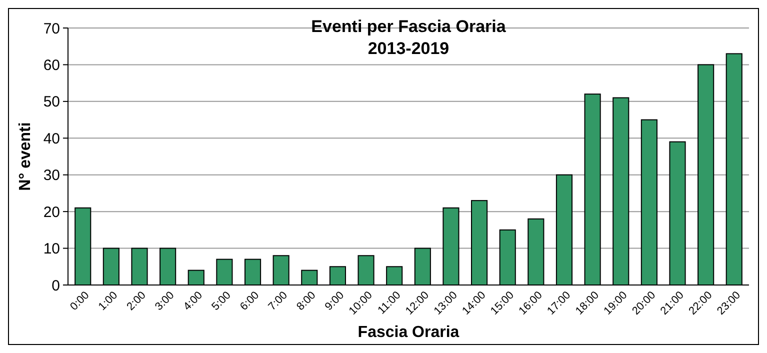 This screenshot has height=353, width=767. Describe the element at coordinates (51, 175) in the screenshot. I see `y-tick-label: 30` at that location.